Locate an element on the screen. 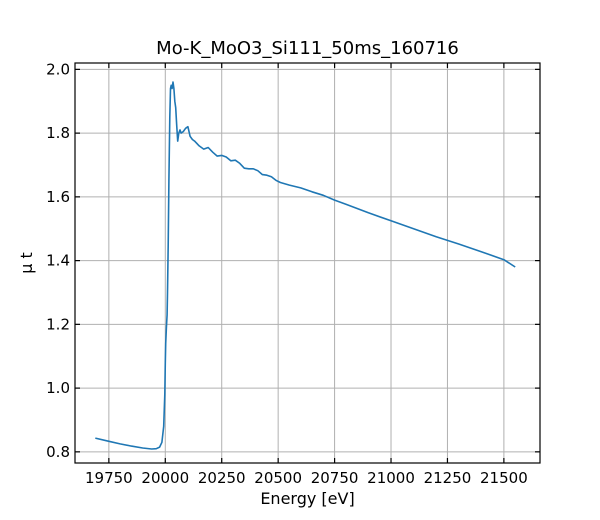 This screenshot has width=600, height=520. y-axis-label: μ t is located at coordinates (26, 263).